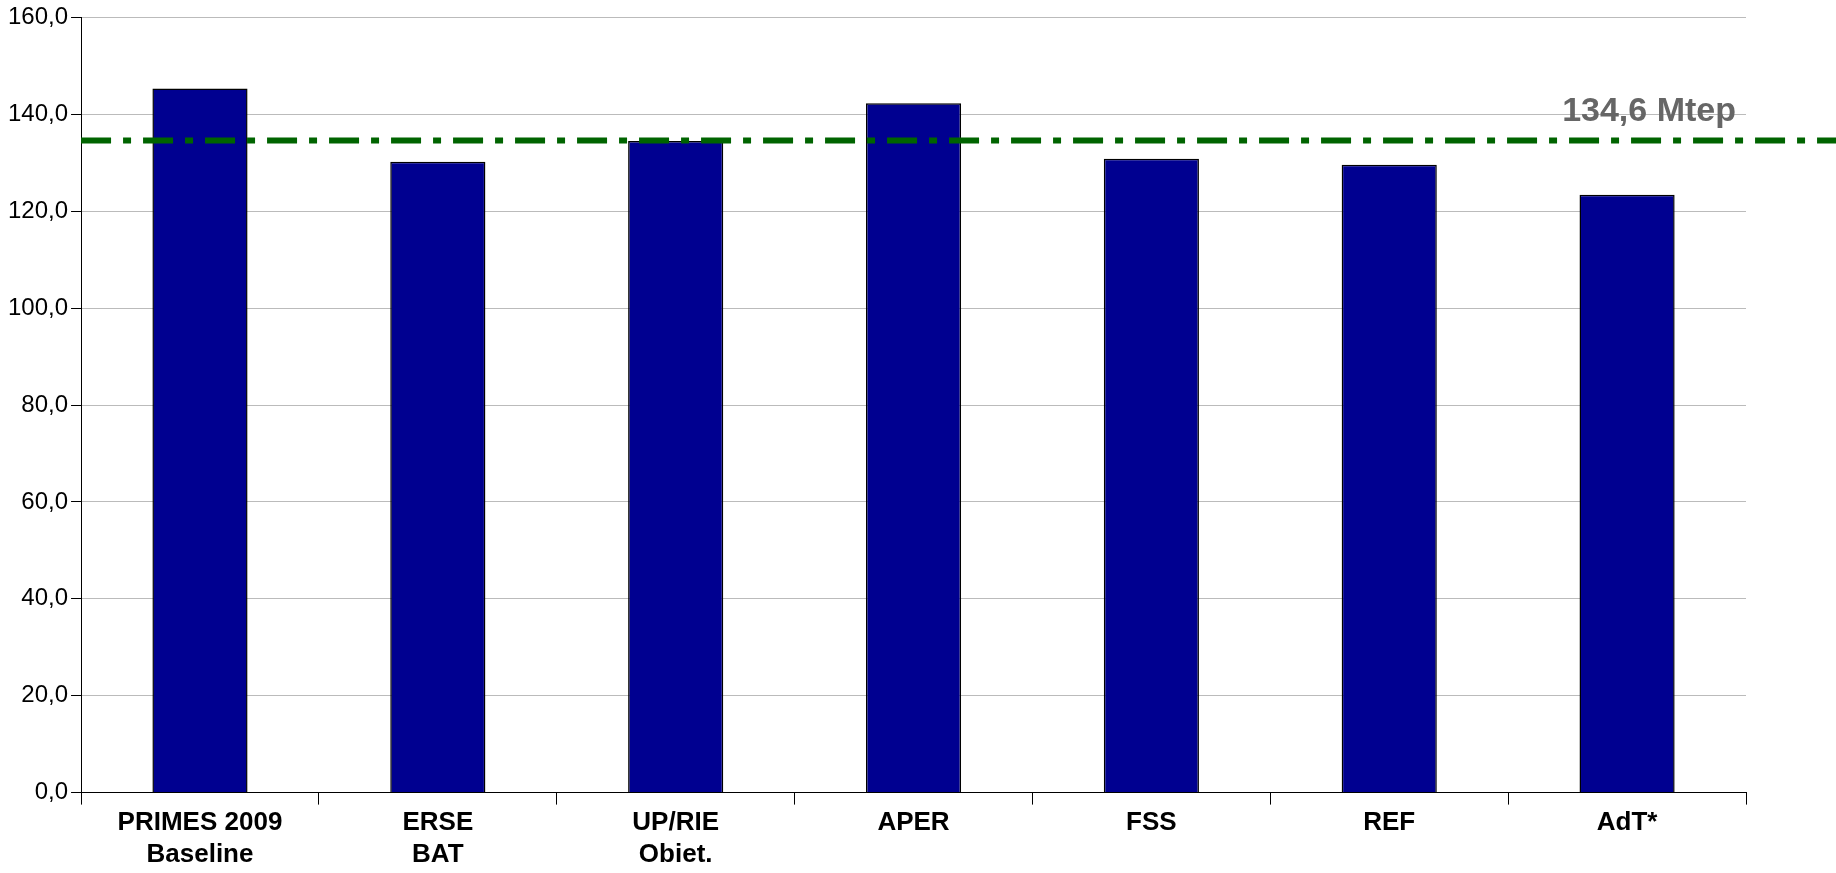  What do you see at coordinates (1649, 108) in the screenshot?
I see `ref-line-label: 134,6 Mtep` at bounding box center [1649, 108].